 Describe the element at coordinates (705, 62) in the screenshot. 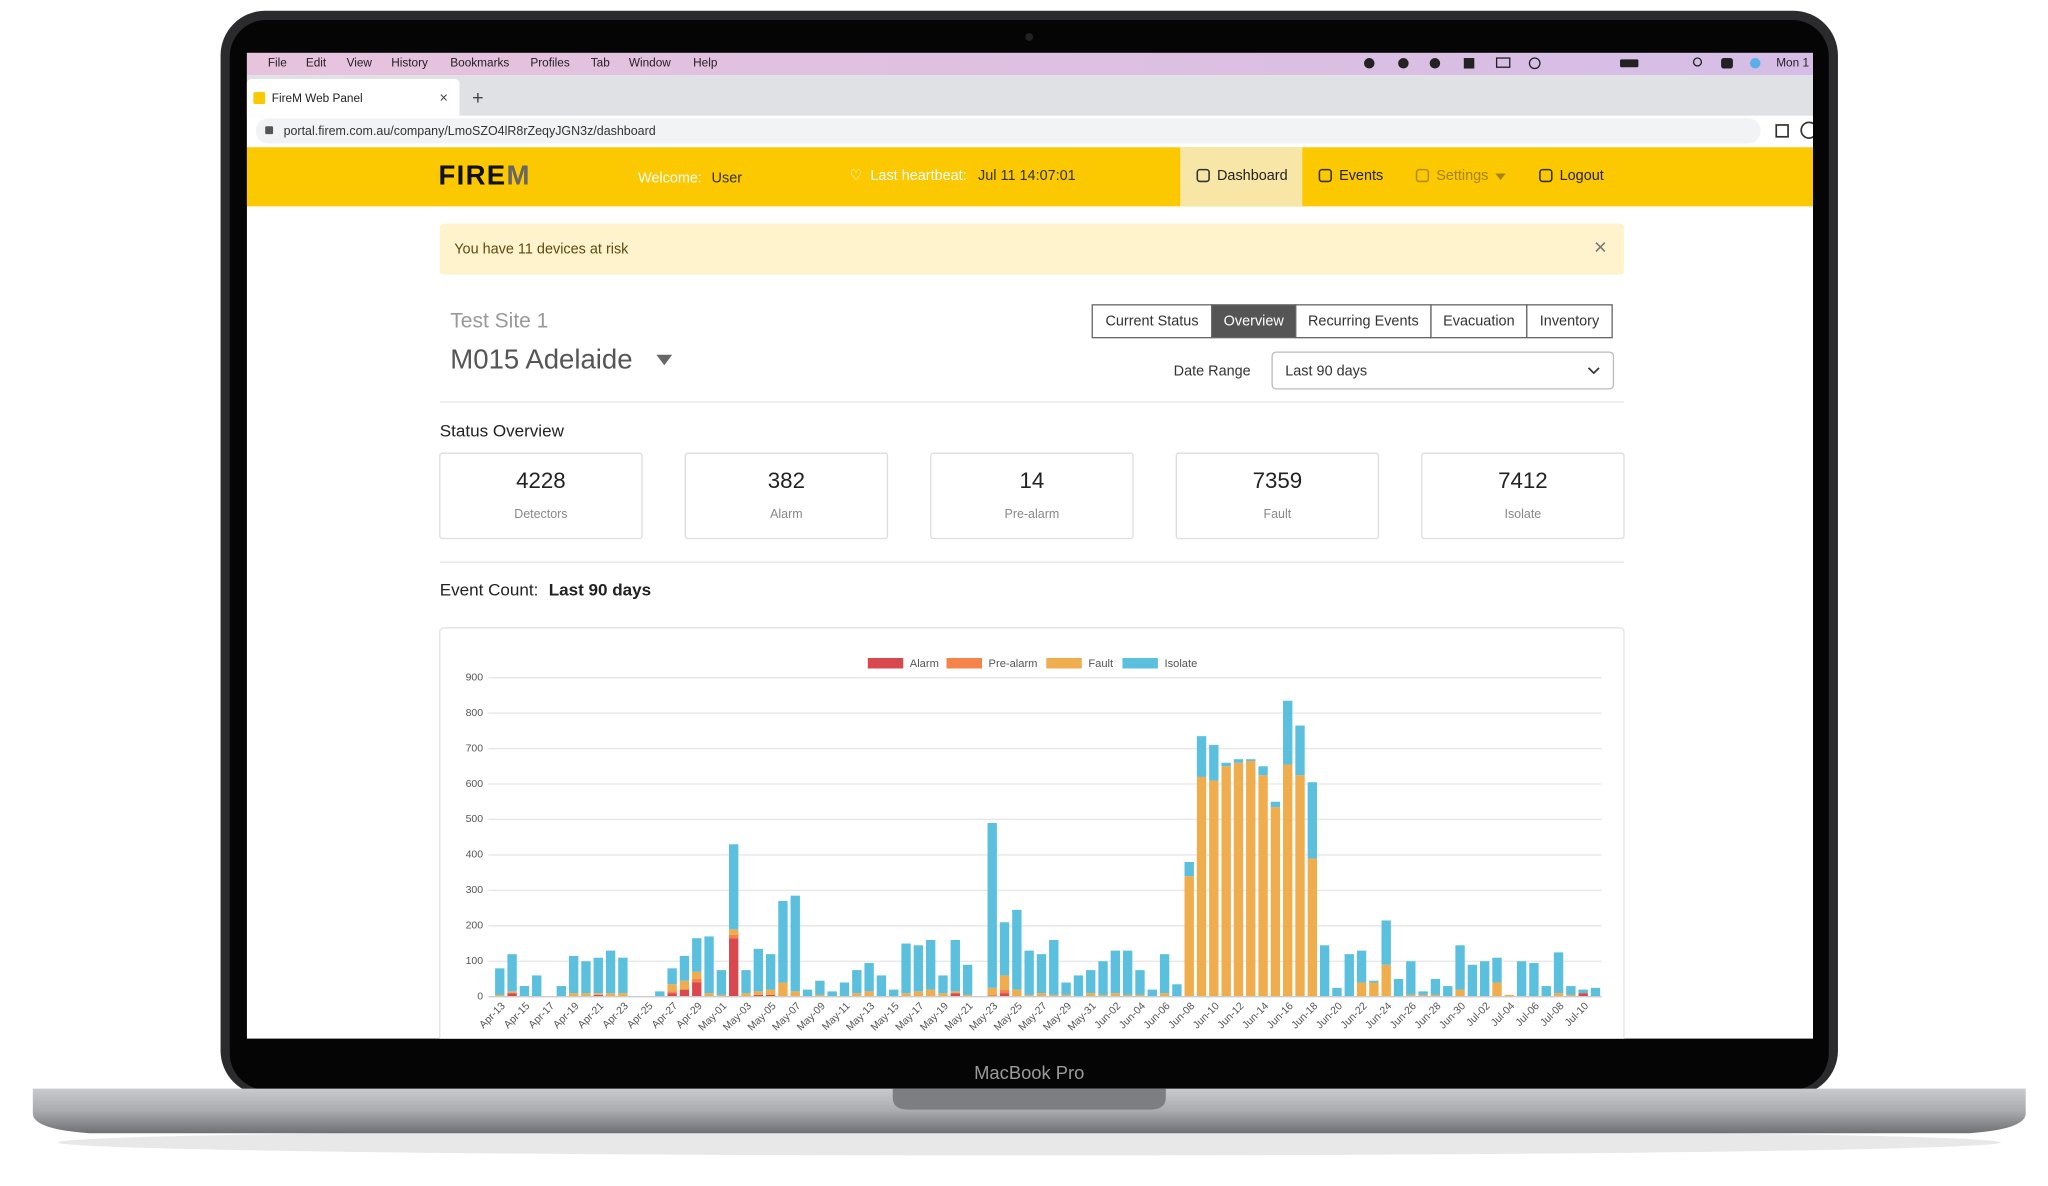

I see `menu-item: Help` at that location.